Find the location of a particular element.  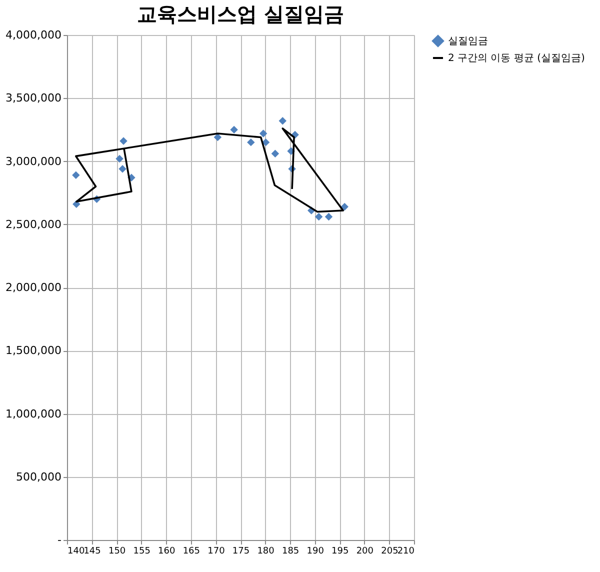

x-tick-label: 180 is located at coordinates (266, 551).